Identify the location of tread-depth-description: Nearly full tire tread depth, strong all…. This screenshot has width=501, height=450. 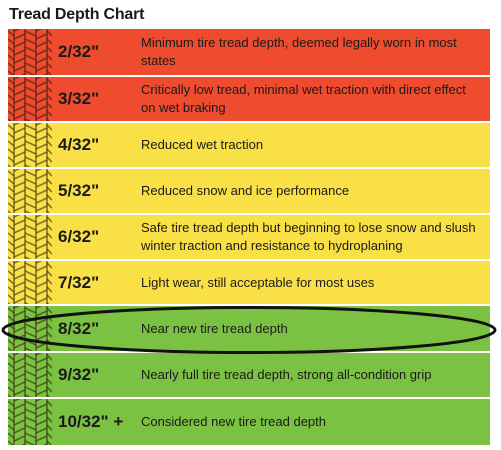
(286, 374).